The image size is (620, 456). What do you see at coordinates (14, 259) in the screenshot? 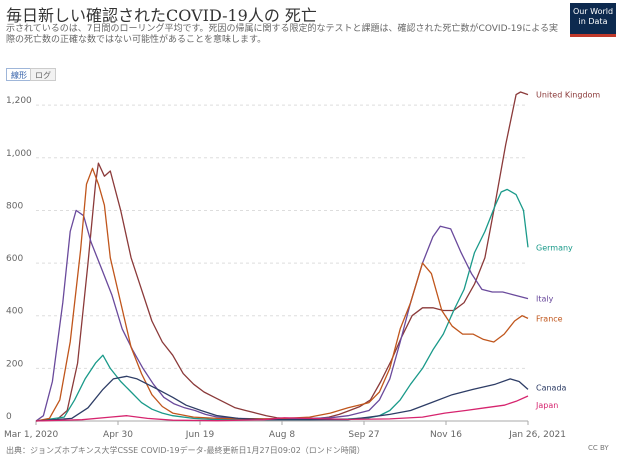
I see `y-tick-label-3: 600` at bounding box center [14, 259].